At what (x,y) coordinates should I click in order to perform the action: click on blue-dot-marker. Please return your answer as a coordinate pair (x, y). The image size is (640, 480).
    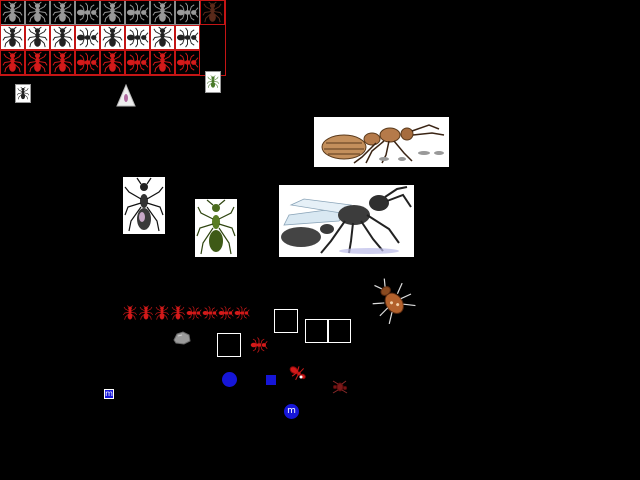
    Looking at the image, I should click on (229, 379).